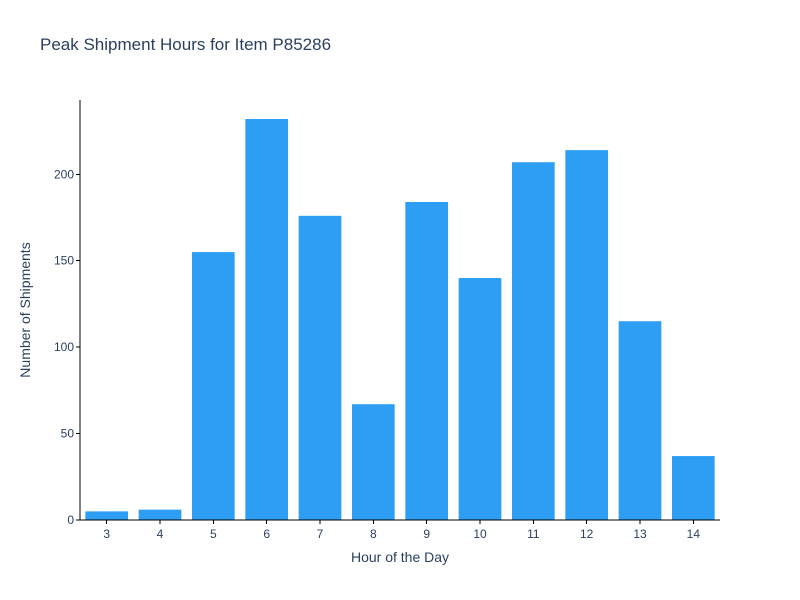 The image size is (800, 600). I want to click on y-tick-label: 100, so click(64, 347).